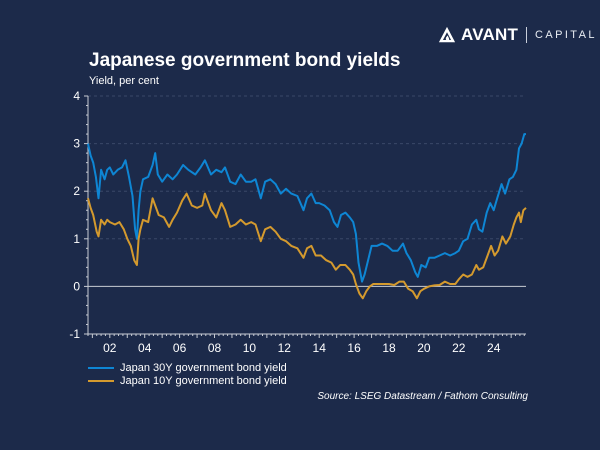 The height and width of the screenshot is (450, 600). What do you see at coordinates (566, 35) in the screenshot?
I see `brand-sub: CAPITAL` at bounding box center [566, 35].